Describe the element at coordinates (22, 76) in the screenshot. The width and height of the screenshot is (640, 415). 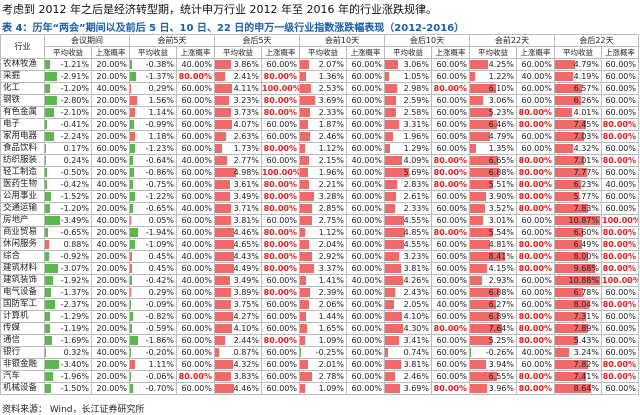
I see `industry-name: 采掘` at that location.